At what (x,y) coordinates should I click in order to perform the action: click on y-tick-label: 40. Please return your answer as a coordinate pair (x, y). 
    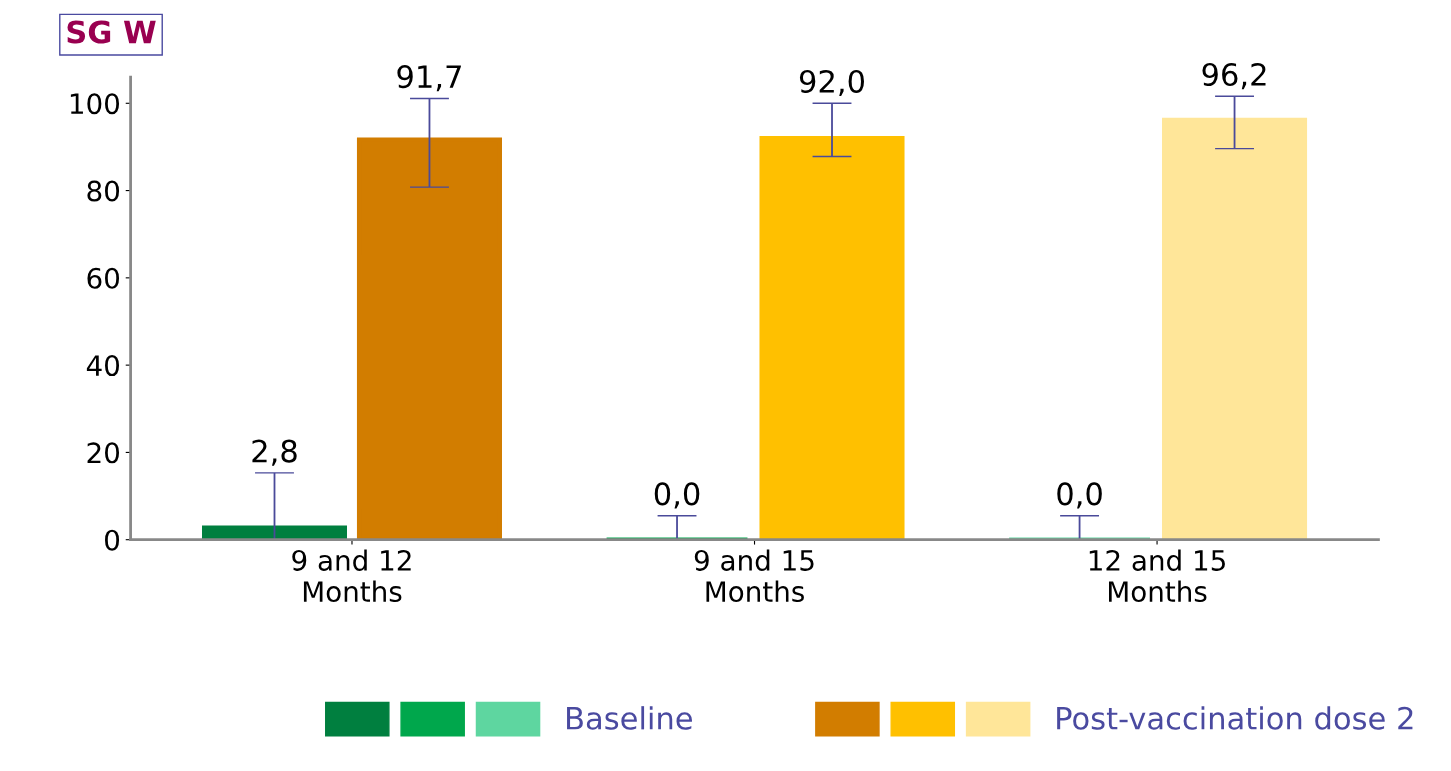
    Looking at the image, I should click on (103, 366).